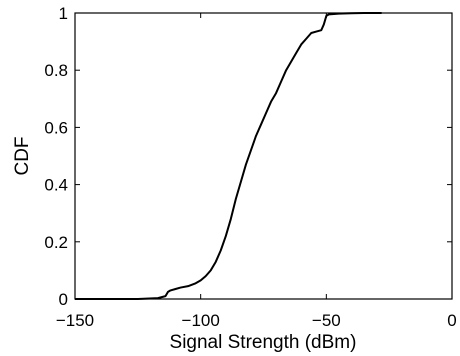 The image size is (460, 356). What do you see at coordinates (63, 299) in the screenshot?
I see `y-tick-label: 0` at bounding box center [63, 299].